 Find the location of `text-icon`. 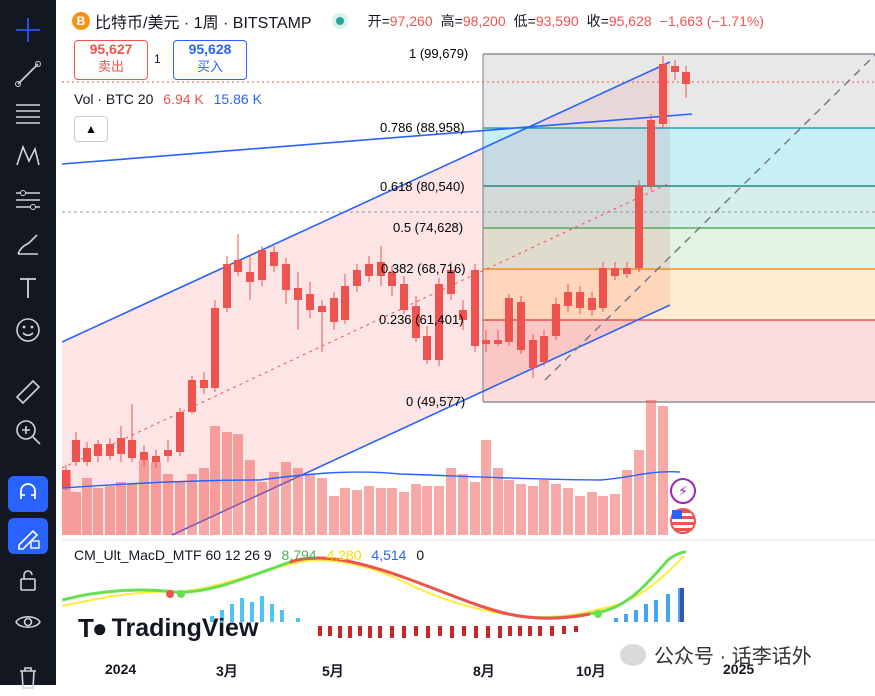

text-icon is located at coordinates (28, 288).